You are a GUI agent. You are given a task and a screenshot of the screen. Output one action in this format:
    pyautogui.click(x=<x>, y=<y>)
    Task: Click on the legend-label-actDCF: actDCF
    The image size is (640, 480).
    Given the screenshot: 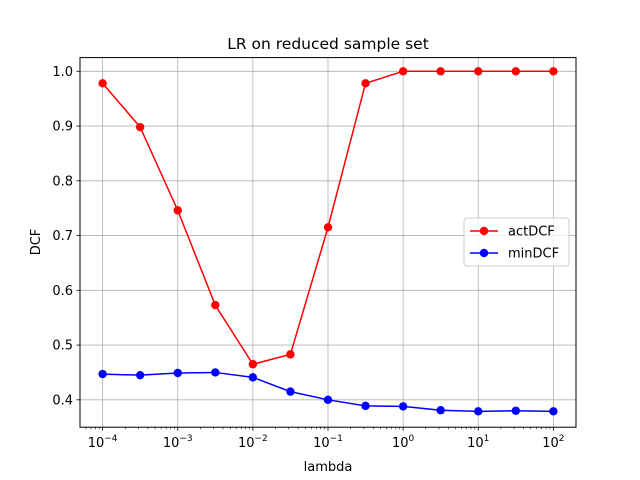 What is the action you would take?
    pyautogui.click(x=531, y=232)
    